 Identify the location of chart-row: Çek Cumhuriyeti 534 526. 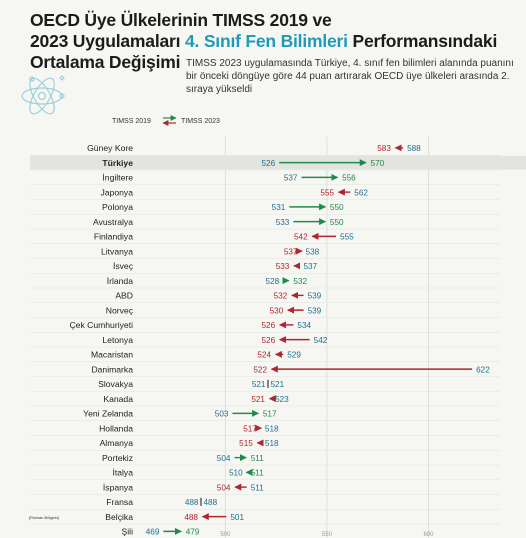
(265, 326).